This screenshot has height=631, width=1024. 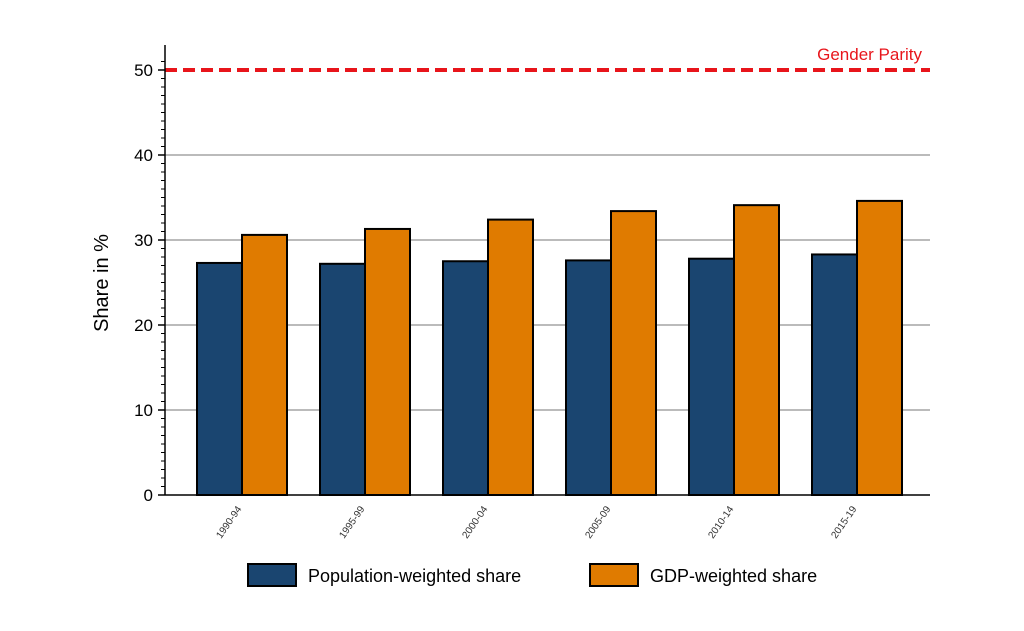 What do you see at coordinates (733, 576) in the screenshot?
I see `legend-label: GDP-weighted share` at bounding box center [733, 576].